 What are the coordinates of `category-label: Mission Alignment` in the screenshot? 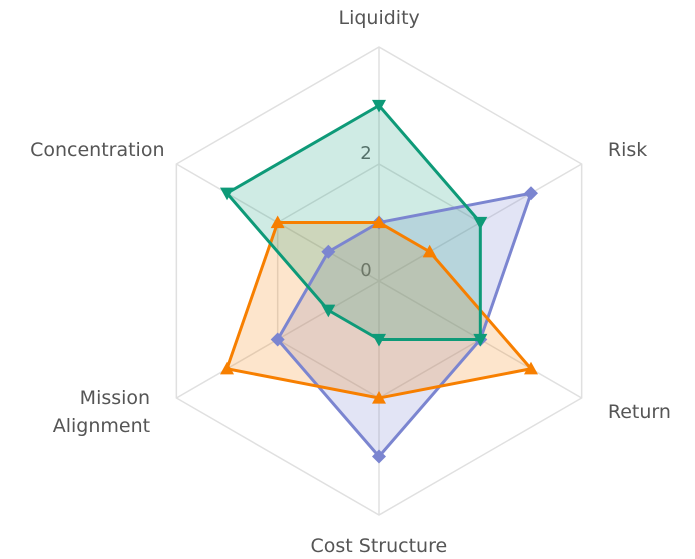 It's located at (101, 412).